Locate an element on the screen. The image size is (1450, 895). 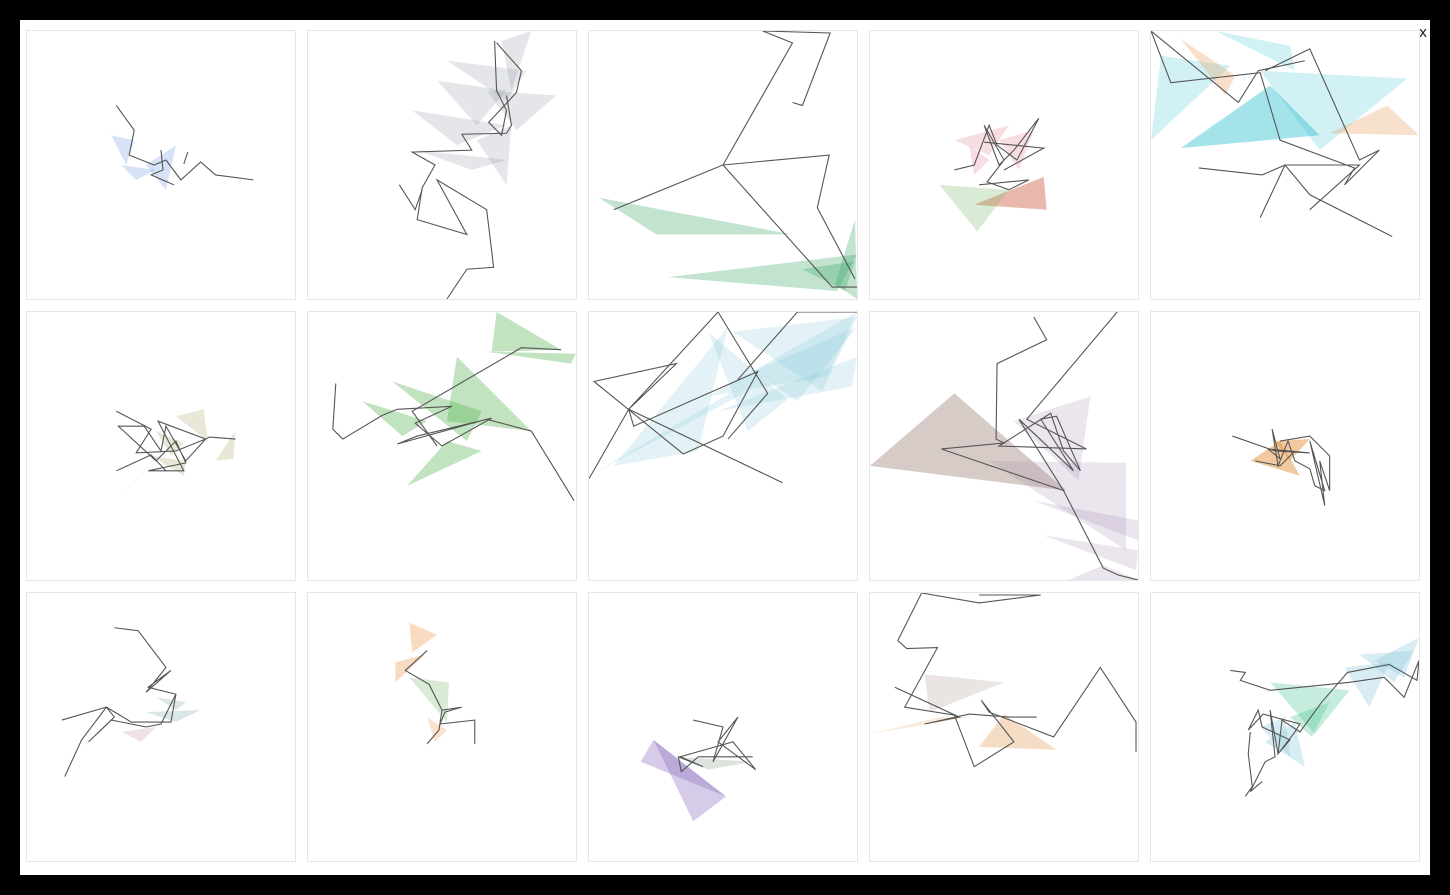
close-button: x is located at coordinates (1423, 33).